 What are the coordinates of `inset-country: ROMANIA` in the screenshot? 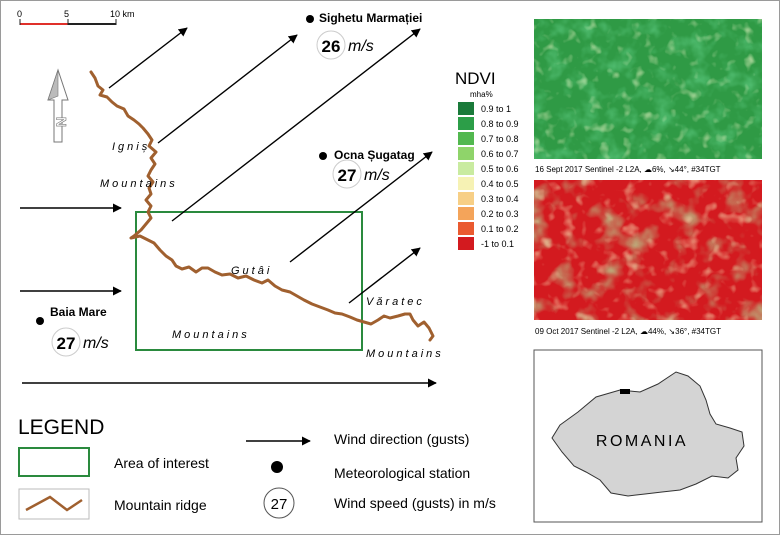 It's located at (642, 441).